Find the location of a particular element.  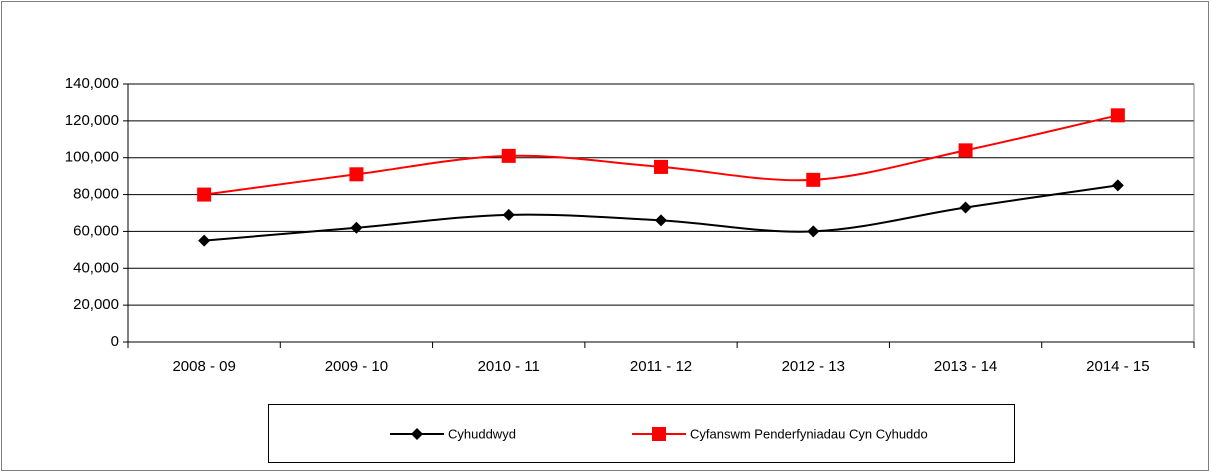

x-tick-label: 2009 - 10 is located at coordinates (356, 366).